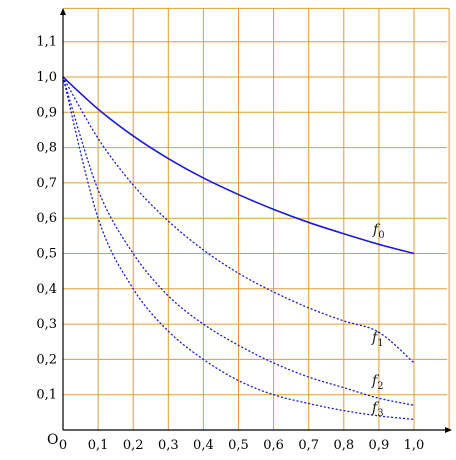  Describe the element at coordinates (46, 148) in the screenshot. I see `y-tick-label: 0,8` at that location.